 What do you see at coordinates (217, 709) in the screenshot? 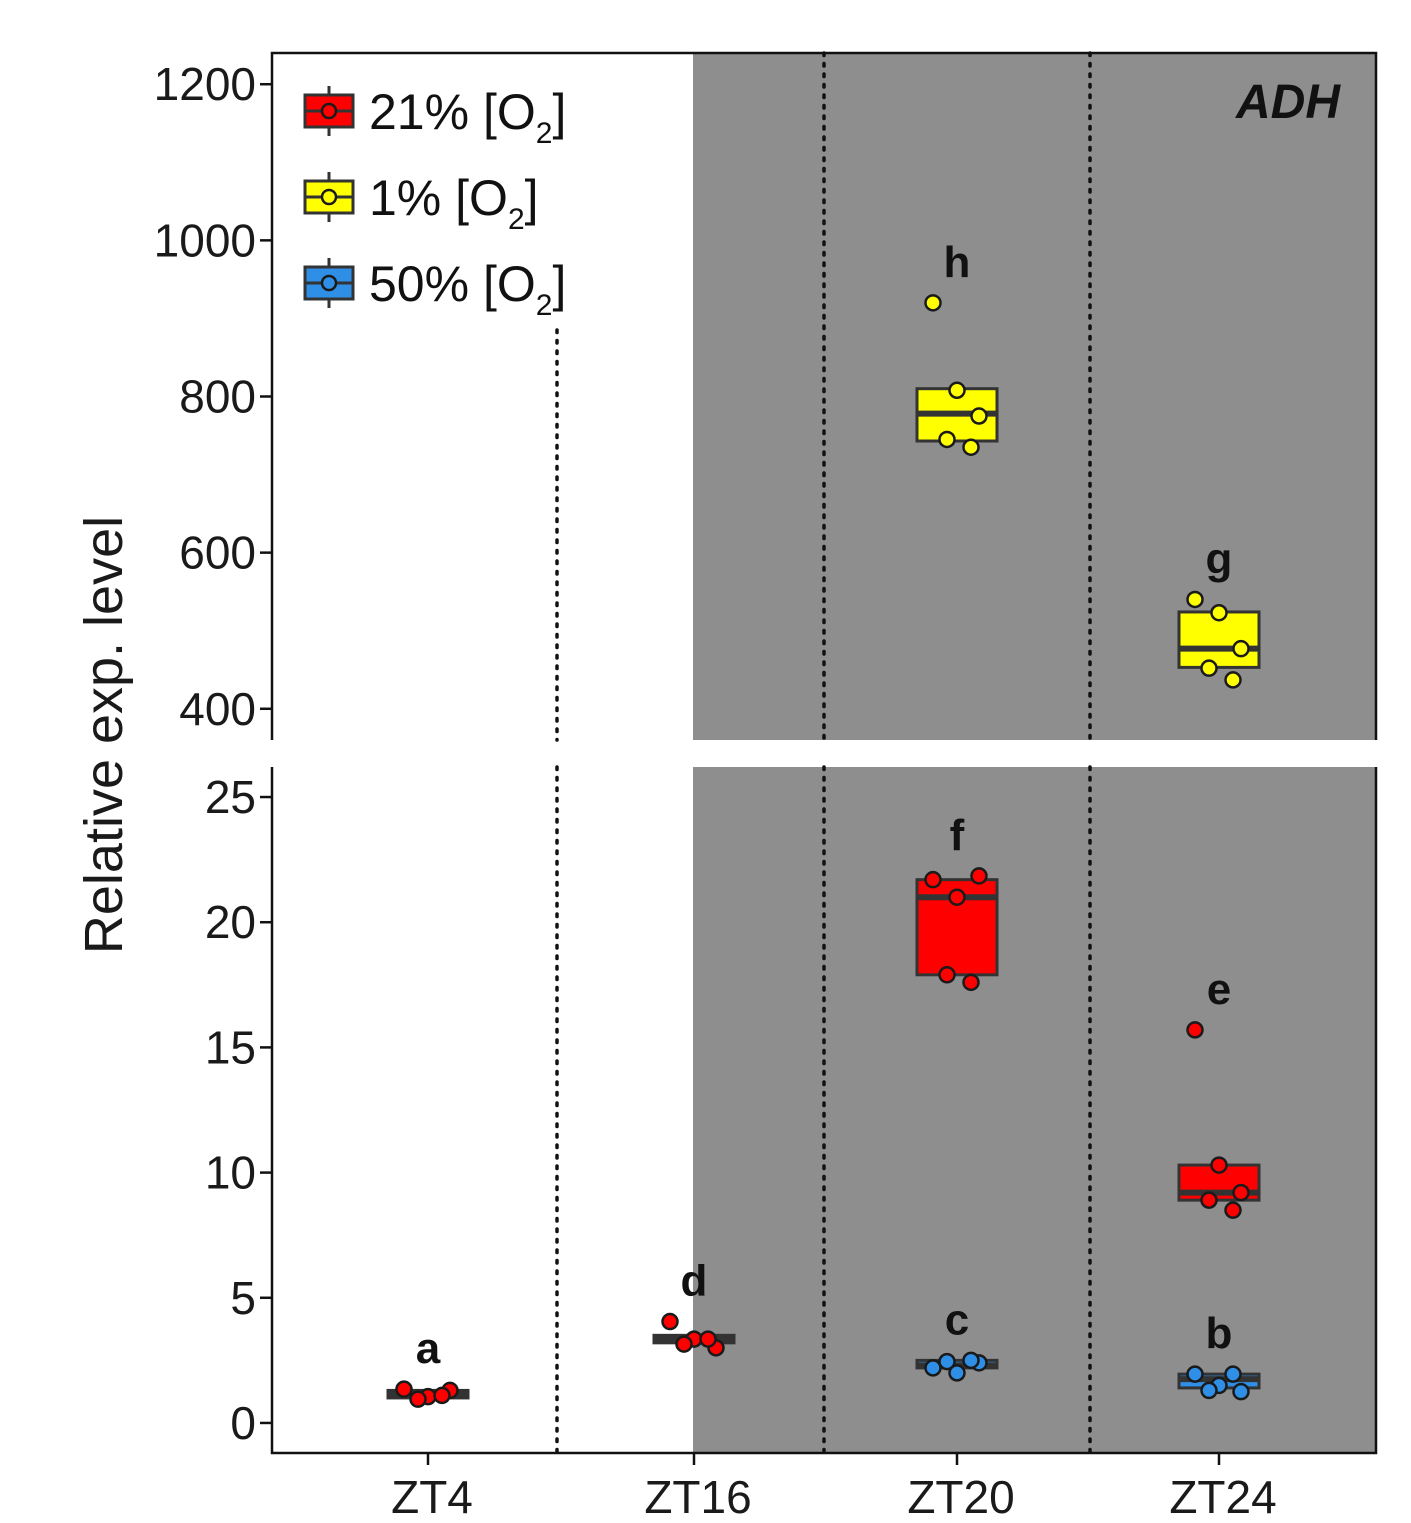
I see `y-tick-label: 400` at bounding box center [217, 709].